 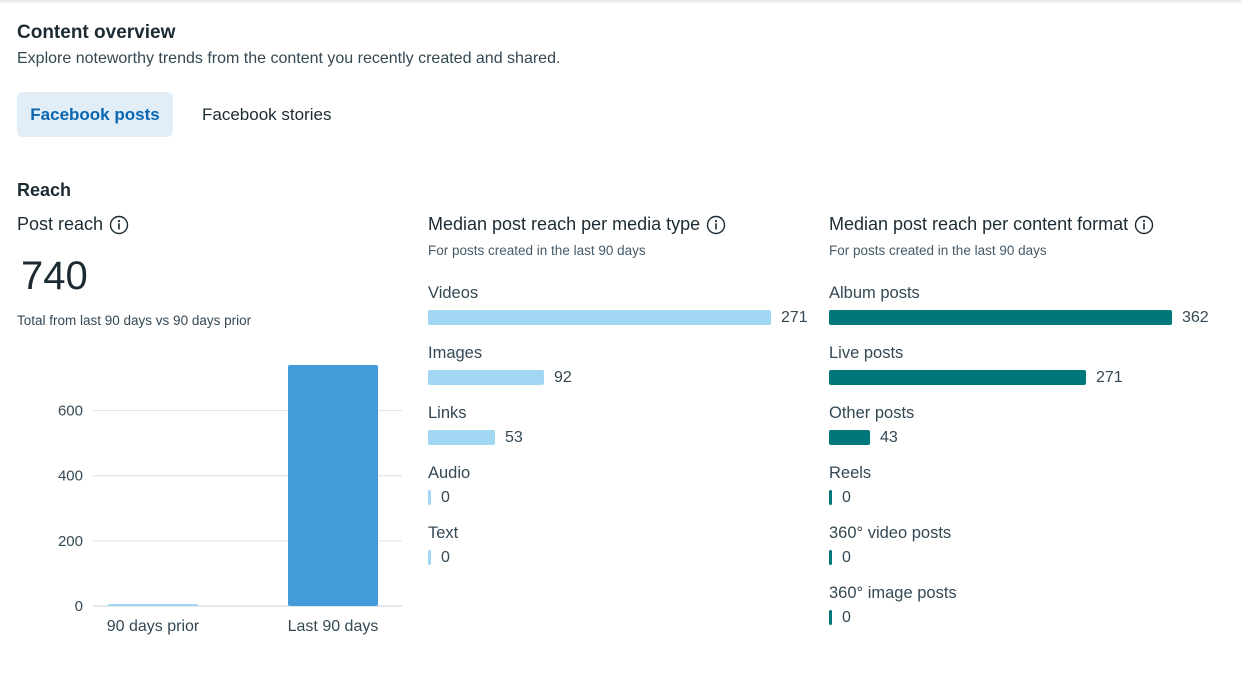 I want to click on post-reach-heading: Post reach, so click(x=73, y=224).